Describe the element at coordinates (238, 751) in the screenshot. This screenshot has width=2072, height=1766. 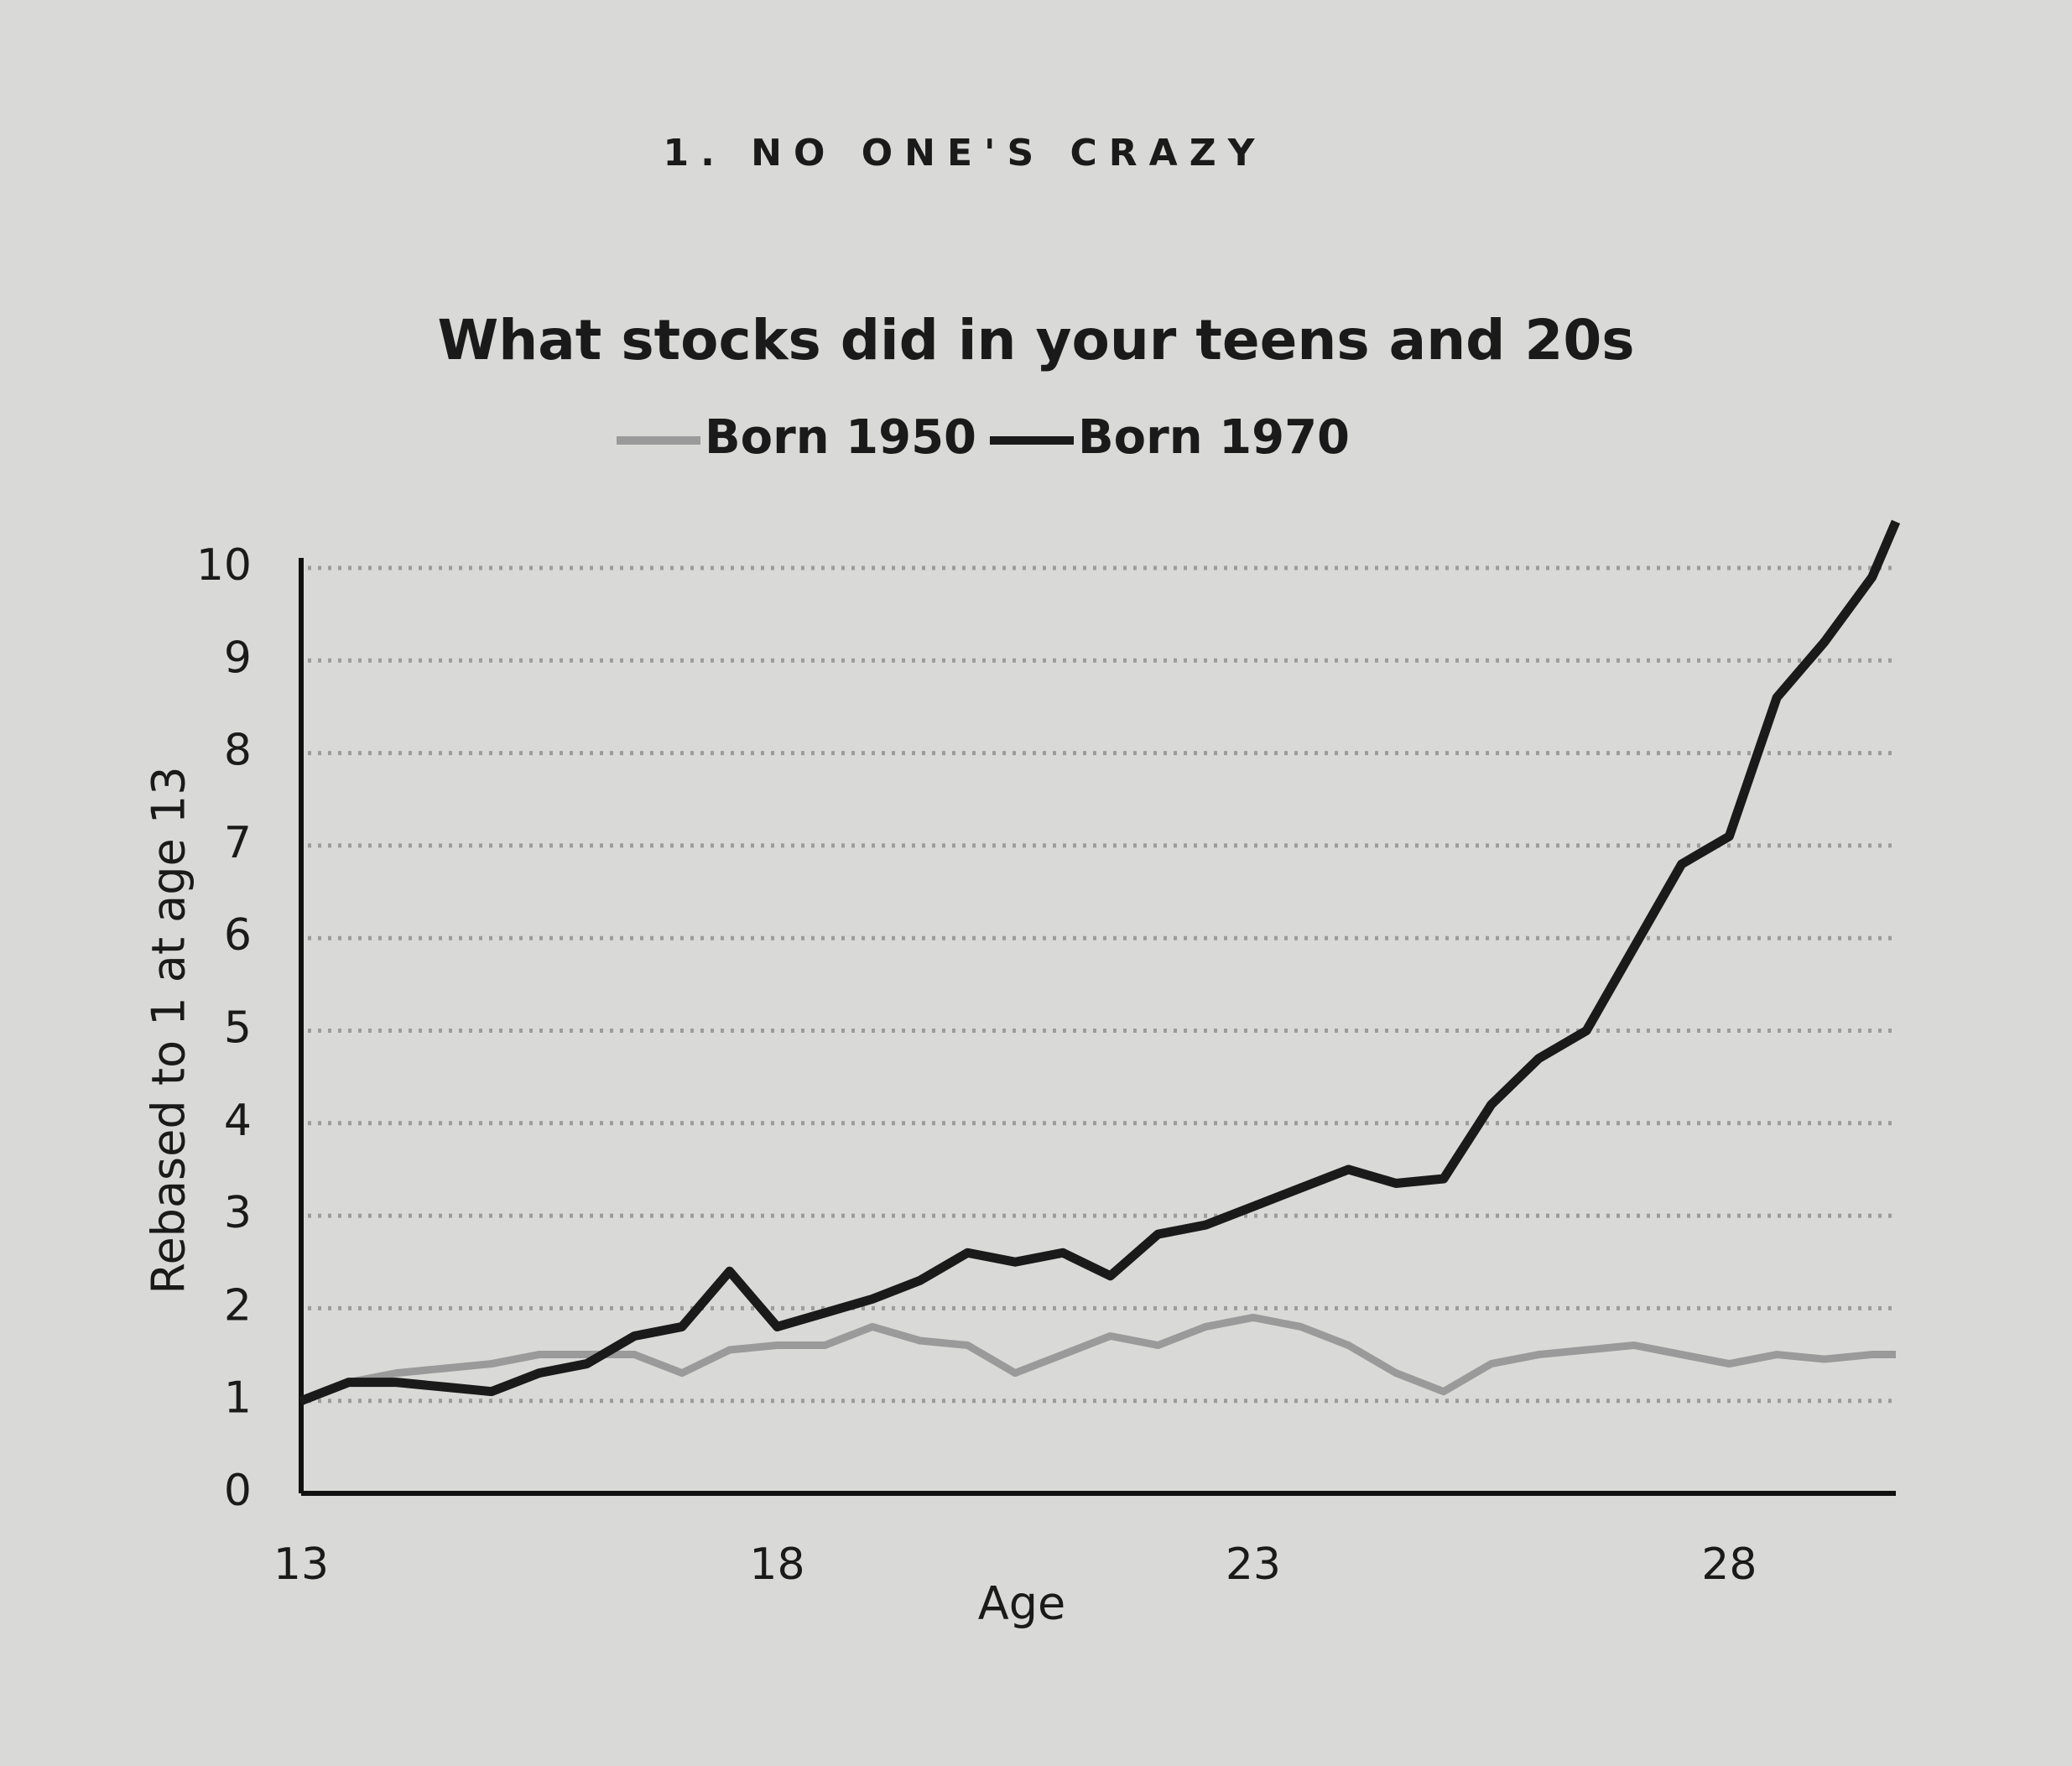
I see `y-tick-label: 8` at that location.